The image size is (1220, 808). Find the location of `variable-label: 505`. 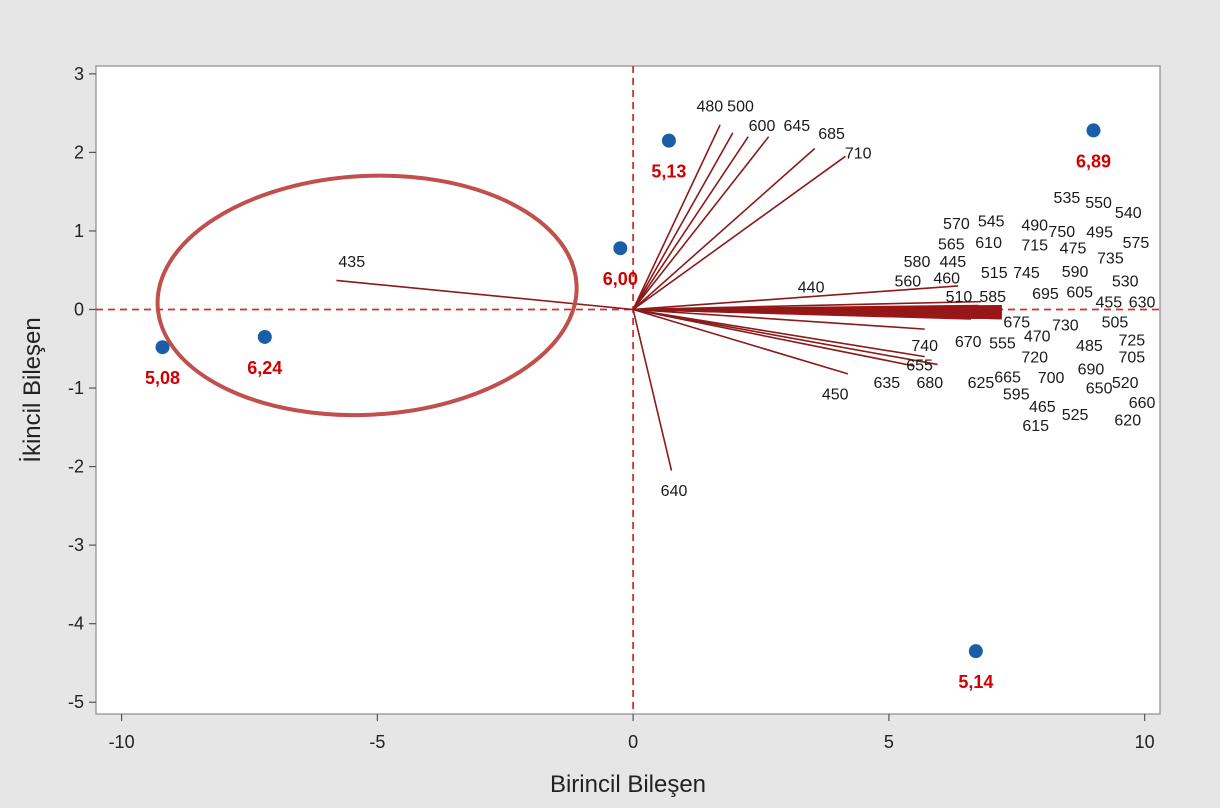

variable-label: 505 is located at coordinates (1115, 322).